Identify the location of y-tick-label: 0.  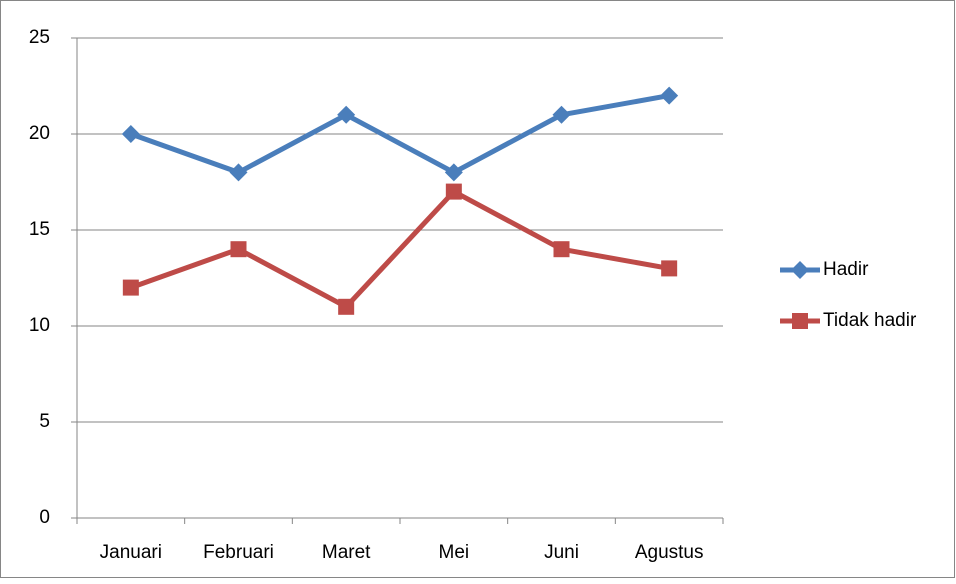
(44, 517).